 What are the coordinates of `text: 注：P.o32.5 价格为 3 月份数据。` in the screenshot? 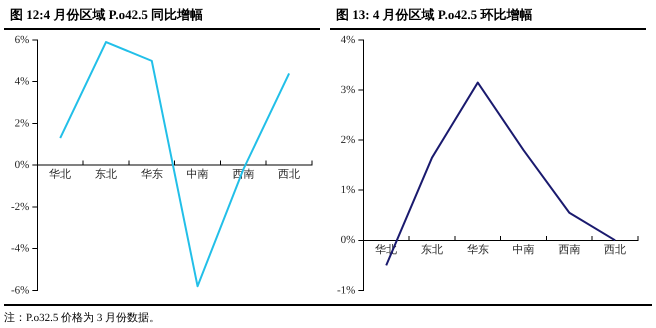 It's located at (82, 318).